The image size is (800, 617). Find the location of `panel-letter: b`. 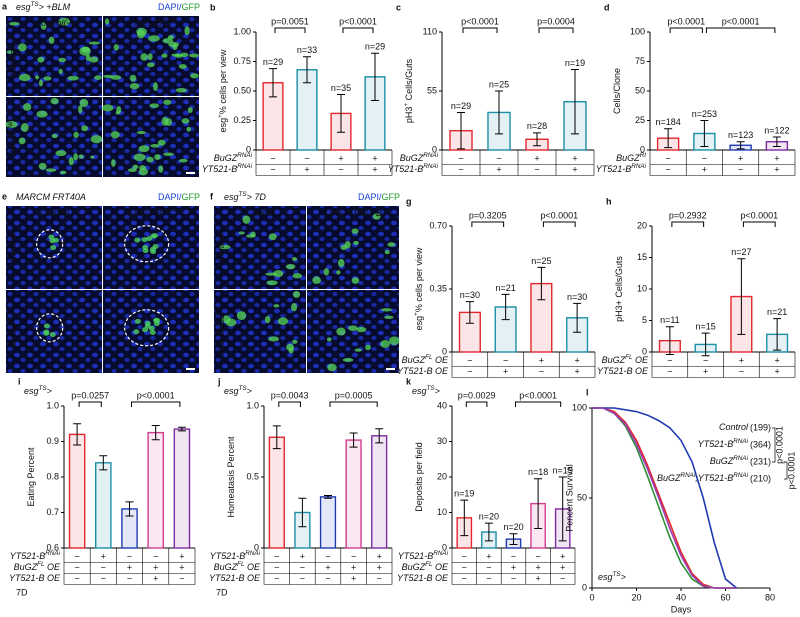

panel-letter: b is located at coordinates (213, 7).